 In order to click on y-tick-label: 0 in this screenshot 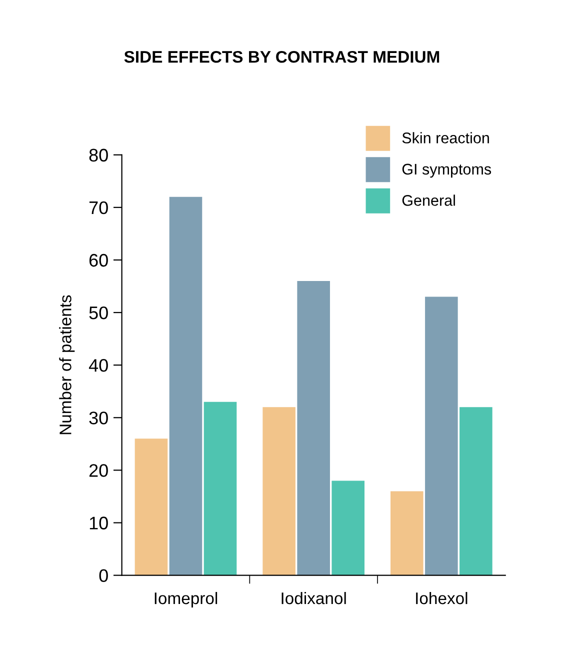, I will do `click(103, 575)`.